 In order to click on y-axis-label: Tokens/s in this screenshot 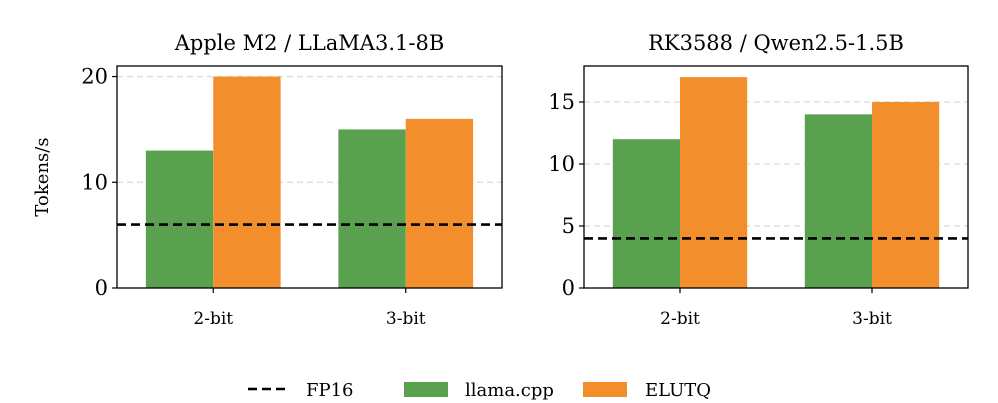, I will do `click(42, 176)`.